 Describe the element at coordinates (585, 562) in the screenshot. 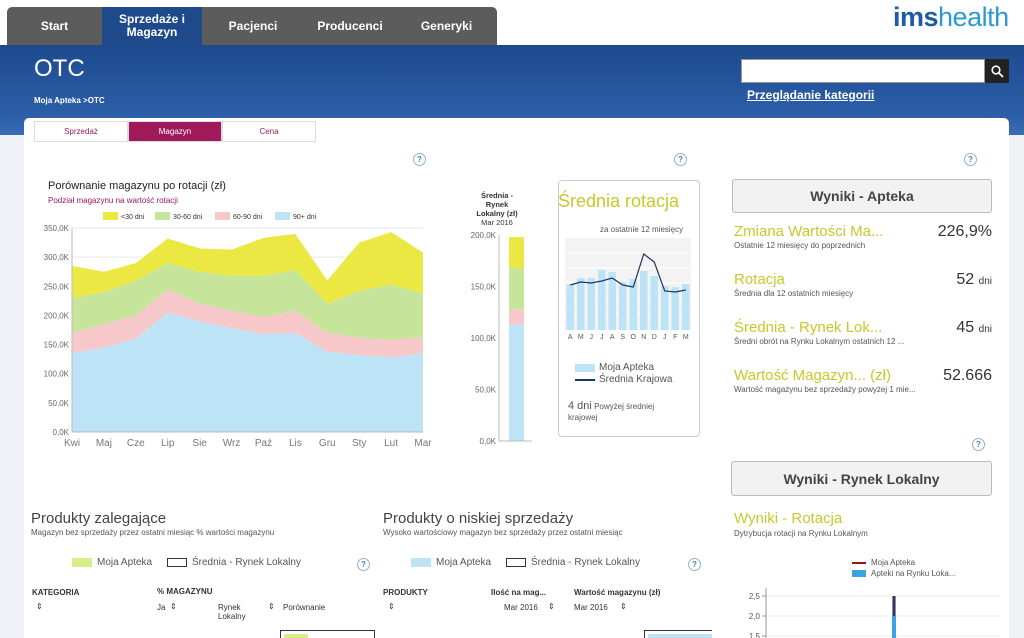

I see `lowsales-legend-2: Średnia - Rynek Lokalny` at that location.